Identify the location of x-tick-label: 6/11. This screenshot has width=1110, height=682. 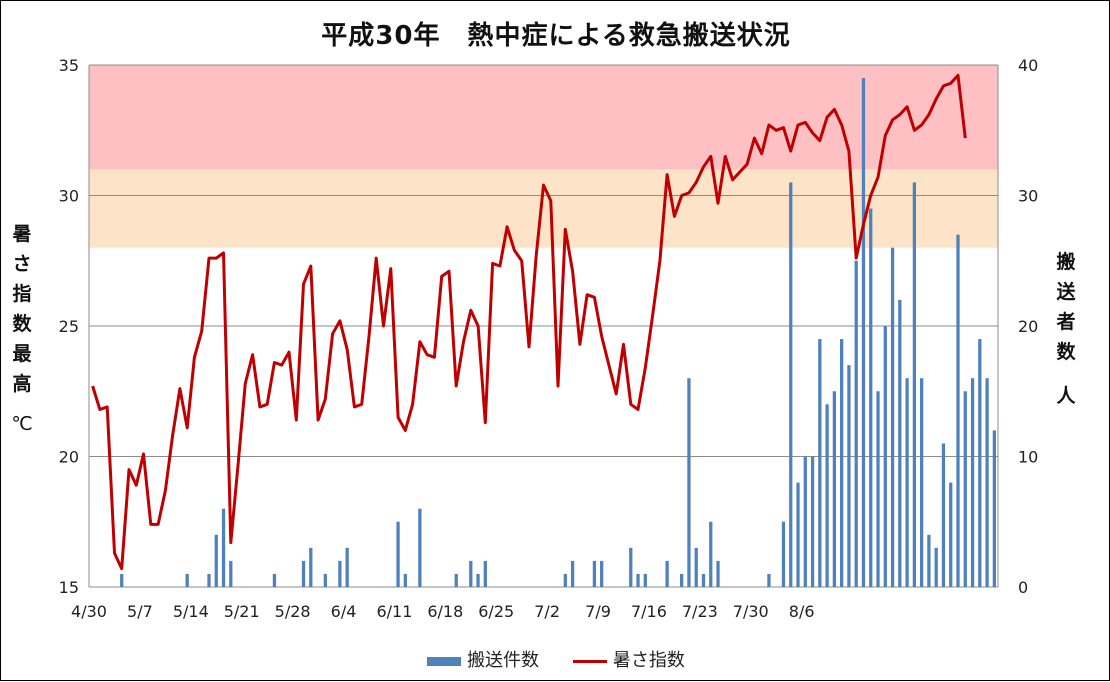
(394, 611).